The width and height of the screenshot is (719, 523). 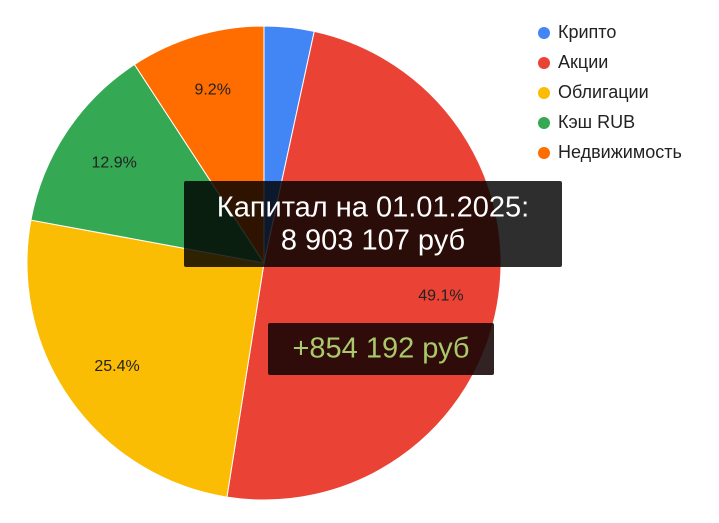 What do you see at coordinates (116, 366) in the screenshot?
I see `slice-label: 25.4%` at bounding box center [116, 366].